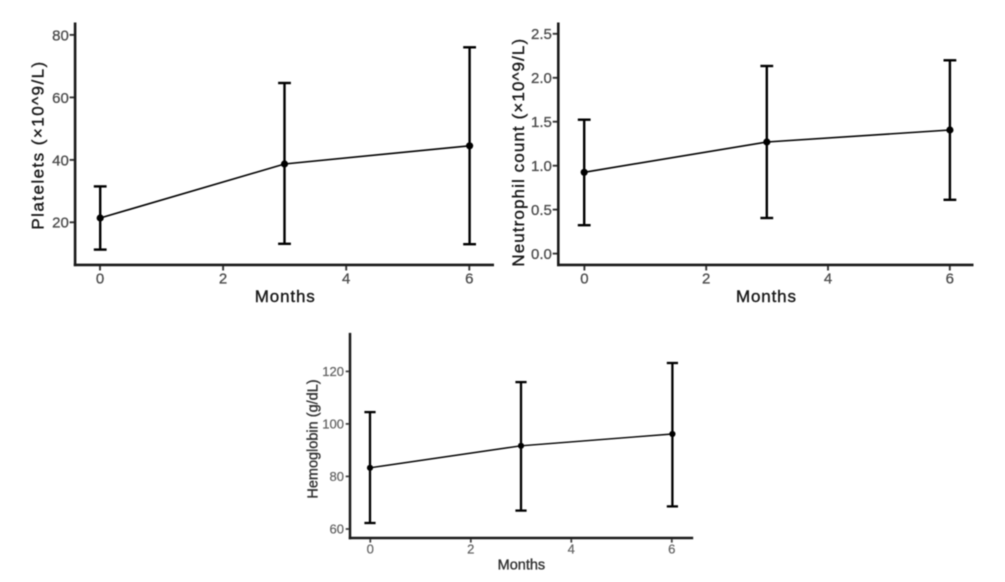 This screenshot has height=582, width=1005. I want to click on svg-text: 1.5, so click(541, 122).